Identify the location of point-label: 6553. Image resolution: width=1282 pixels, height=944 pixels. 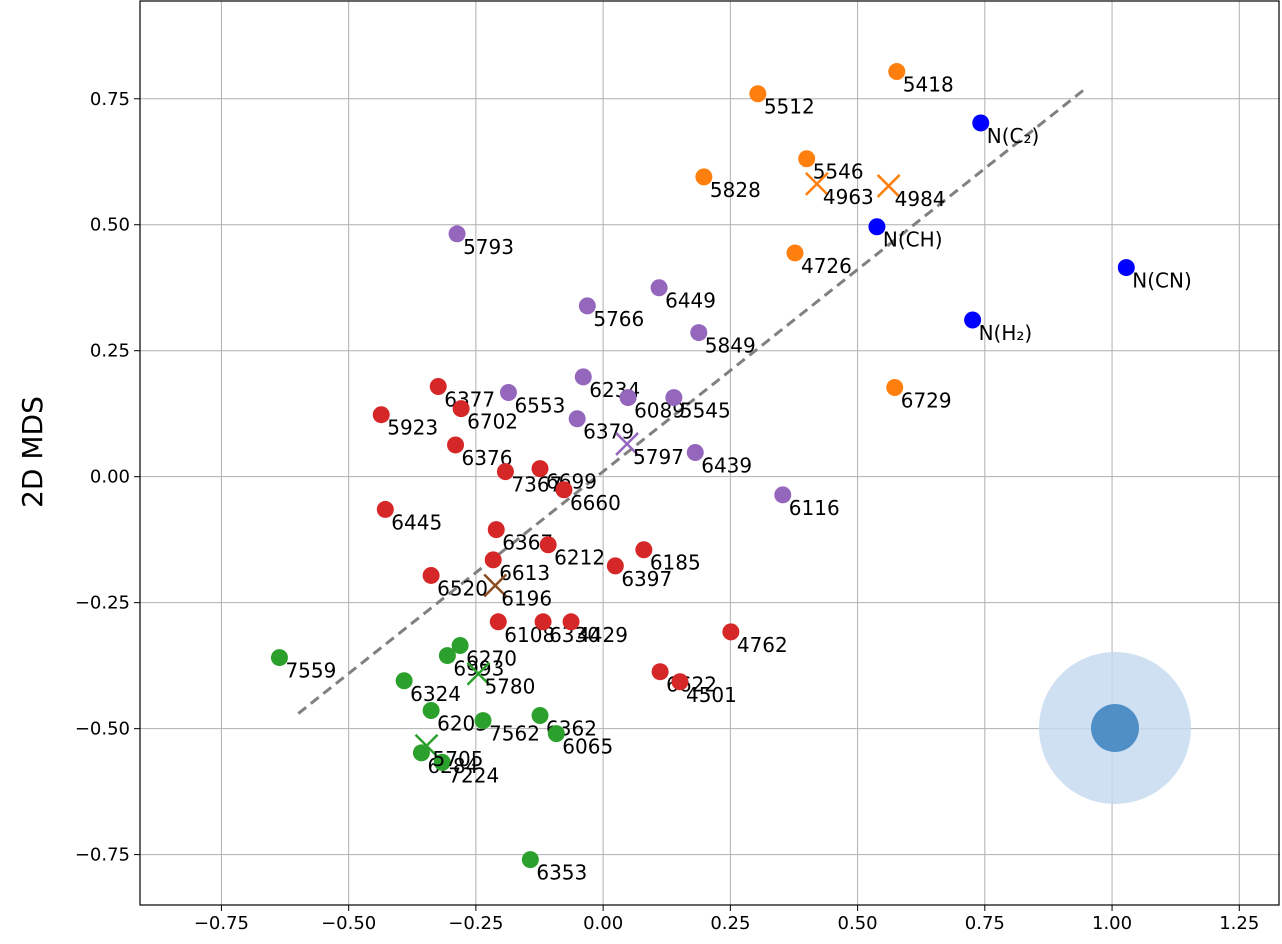
(539, 406).